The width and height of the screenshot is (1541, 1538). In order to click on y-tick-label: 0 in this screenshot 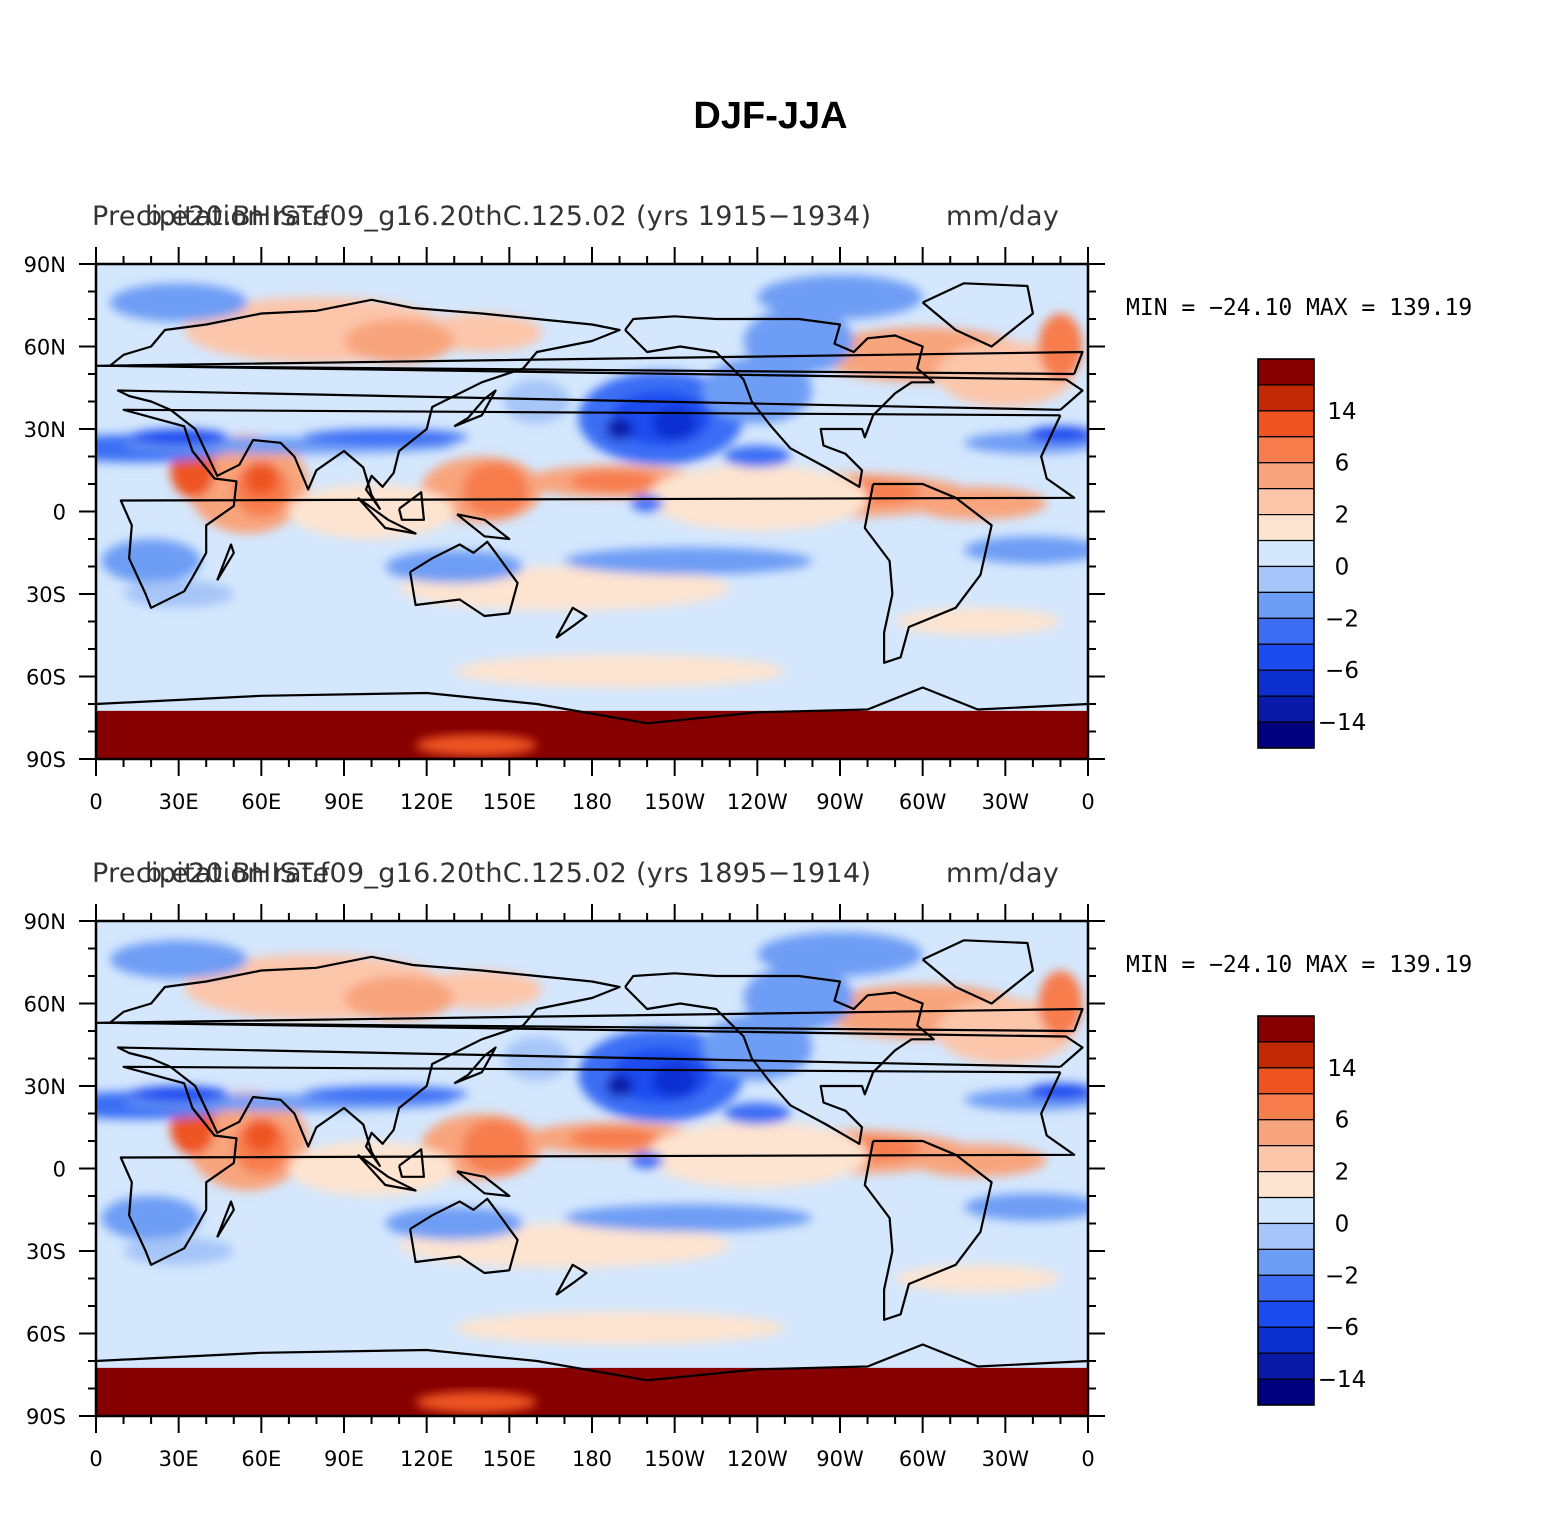, I will do `click(59, 513)`.